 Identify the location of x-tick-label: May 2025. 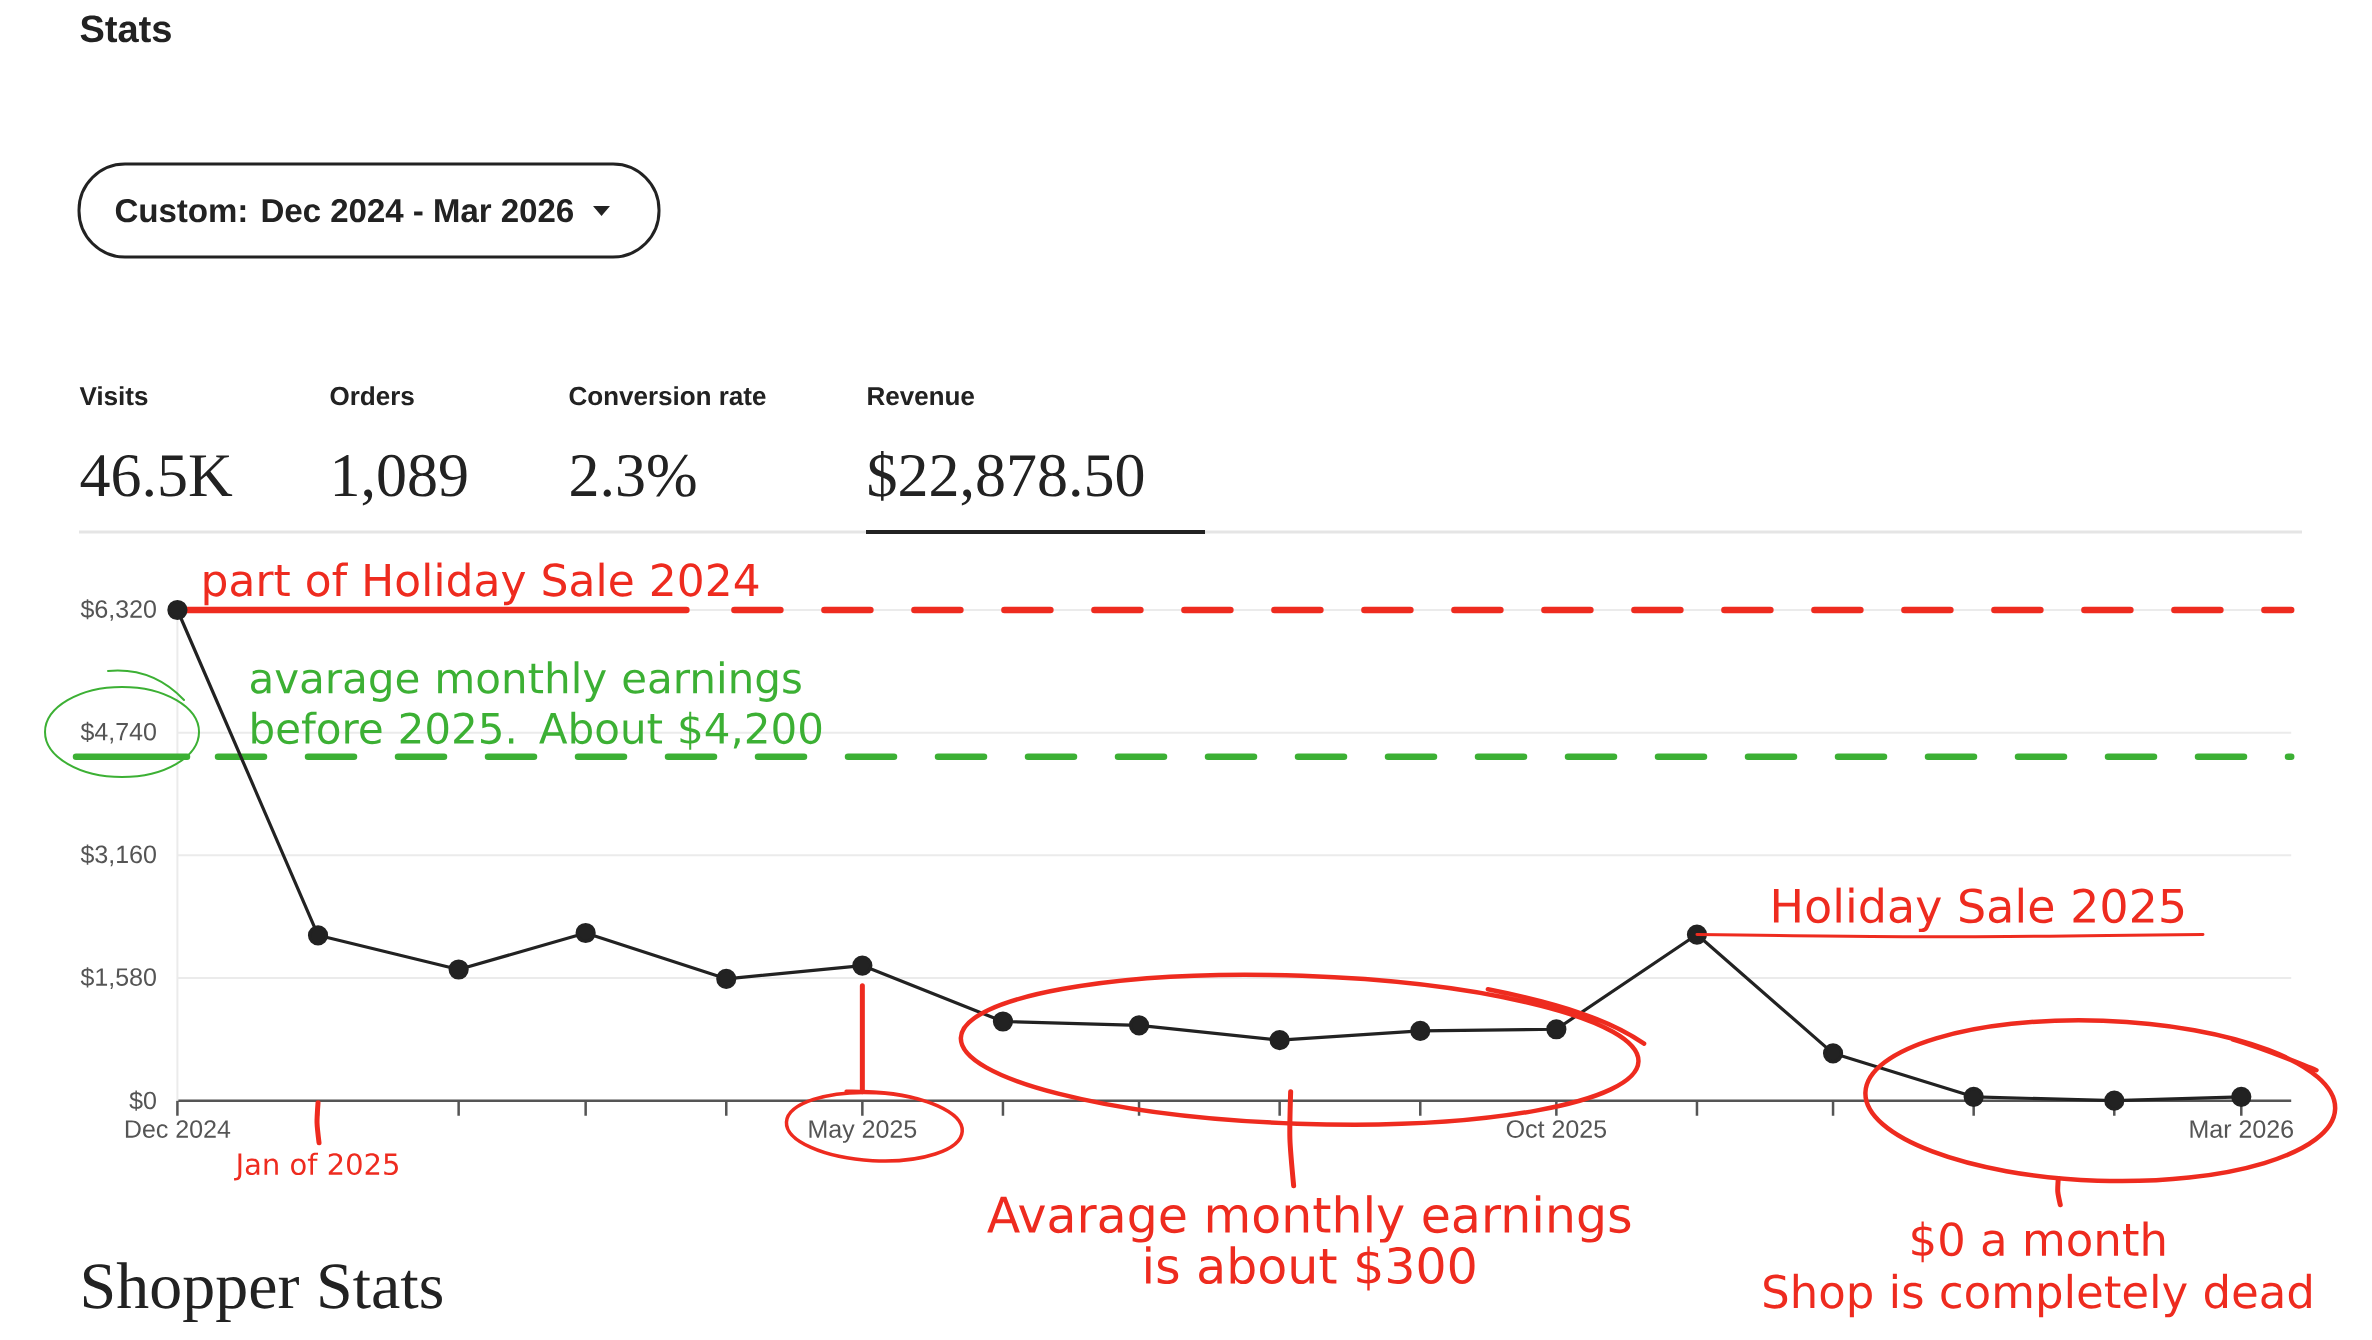
(863, 1131).